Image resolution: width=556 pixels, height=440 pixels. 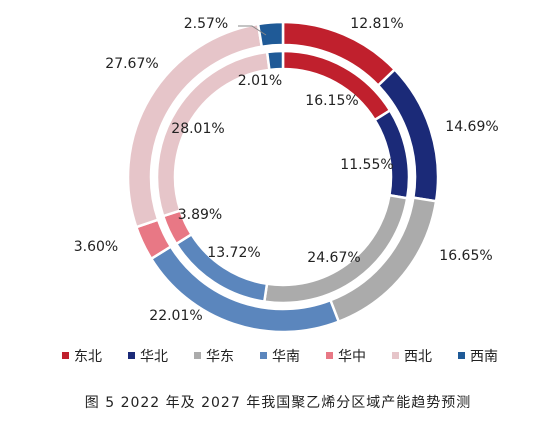 I want to click on legend-swatch-华北, so click(x=131, y=355).